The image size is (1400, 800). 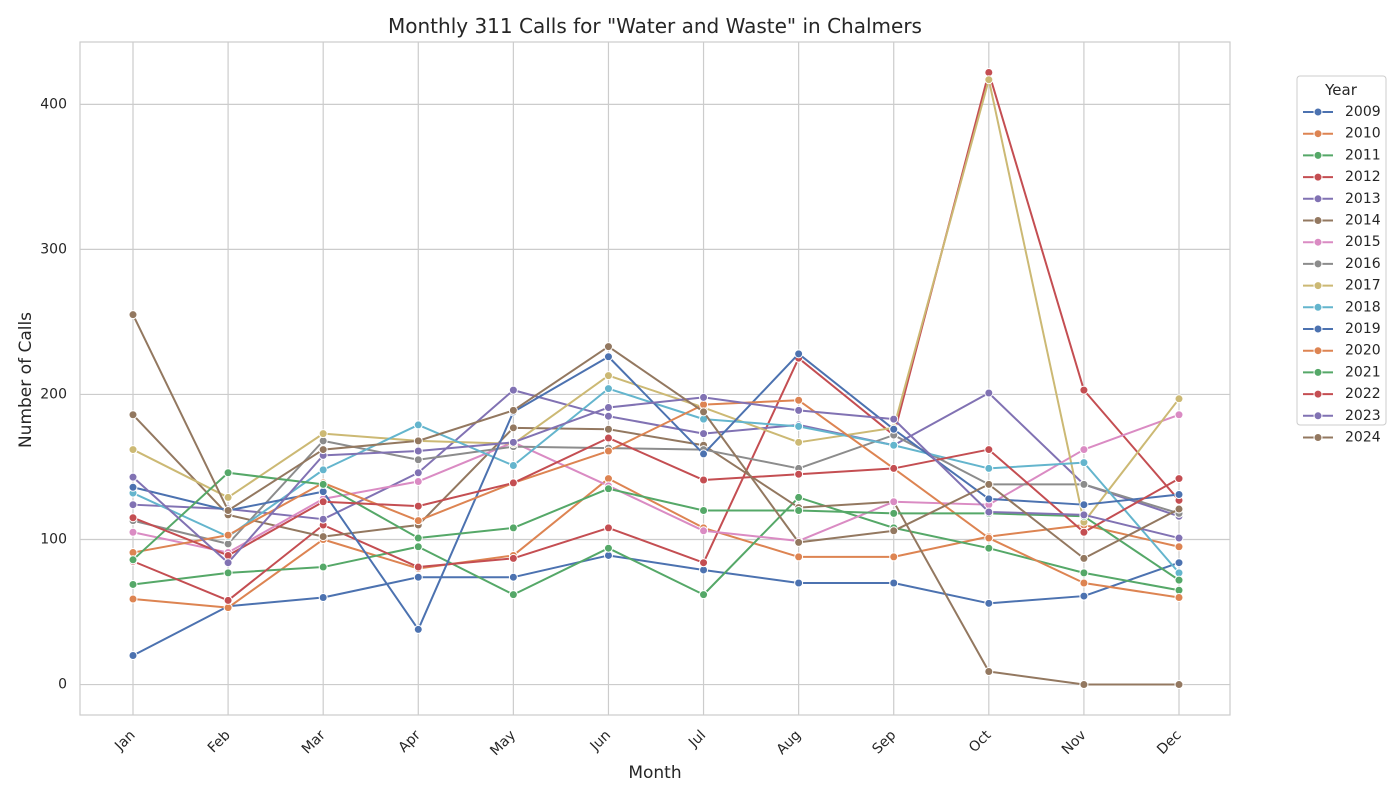 I want to click on legend-label: 2019, so click(x=1363, y=329).